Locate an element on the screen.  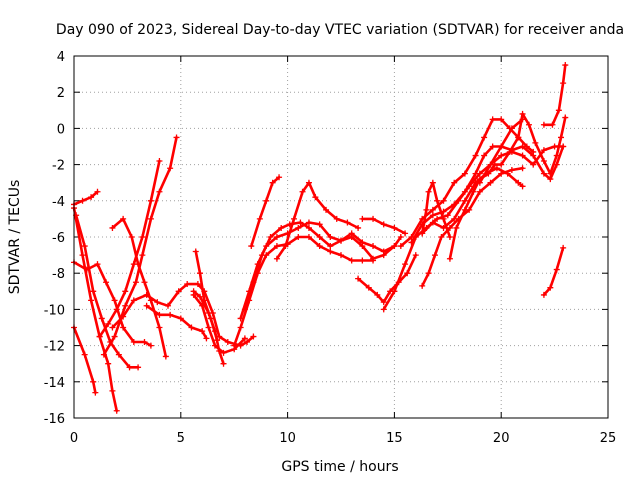
y-tick-label: -14 is located at coordinates (54, 383).